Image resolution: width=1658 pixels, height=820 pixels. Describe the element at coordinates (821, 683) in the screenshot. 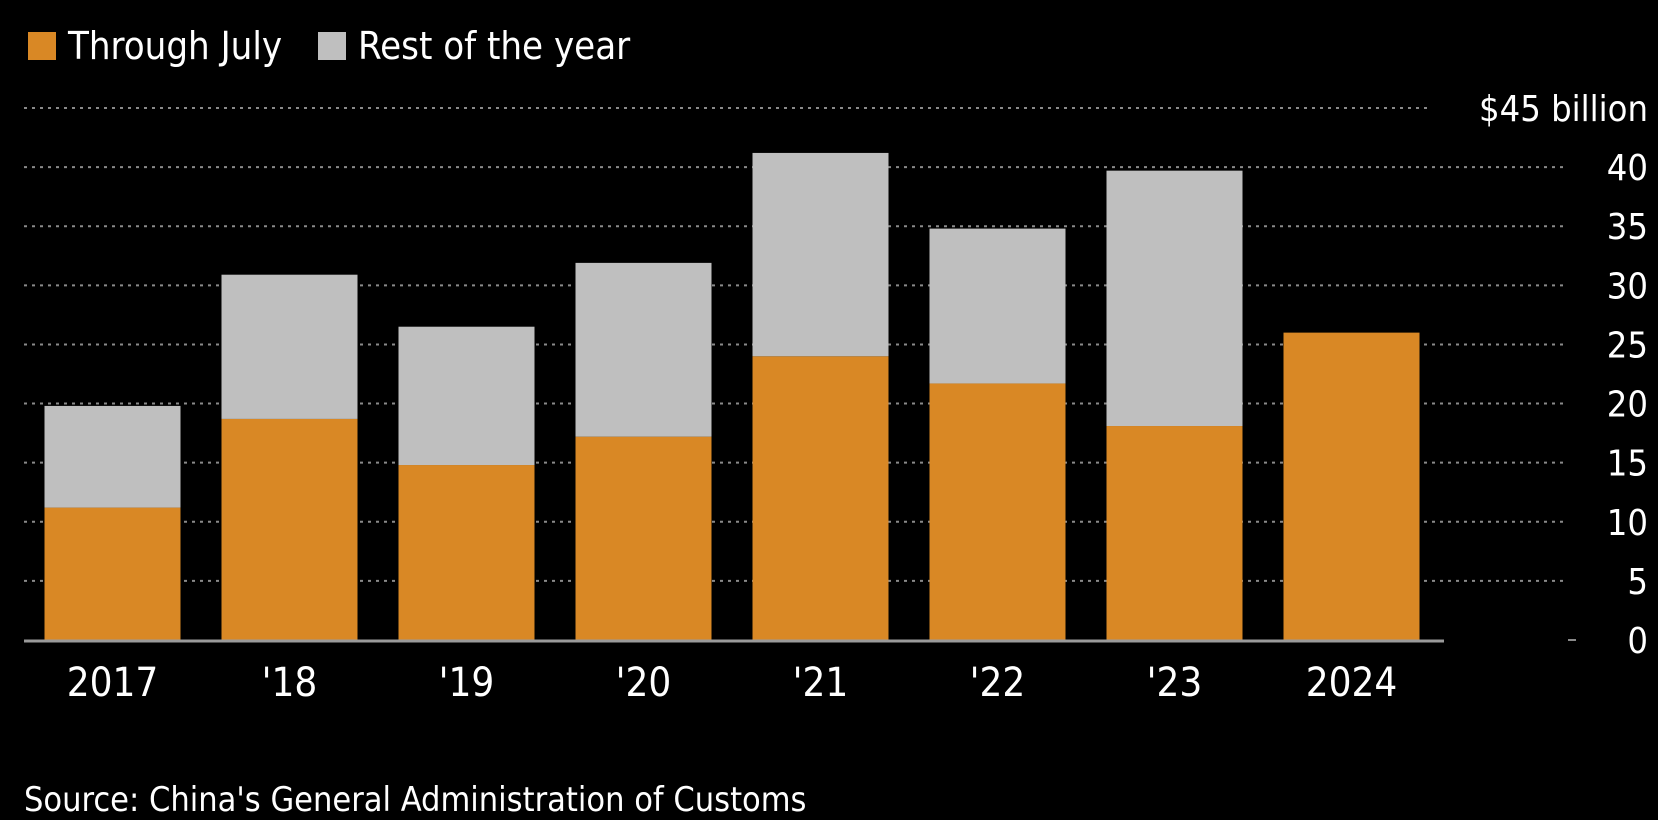

I see `x-tick-label: '21` at that location.